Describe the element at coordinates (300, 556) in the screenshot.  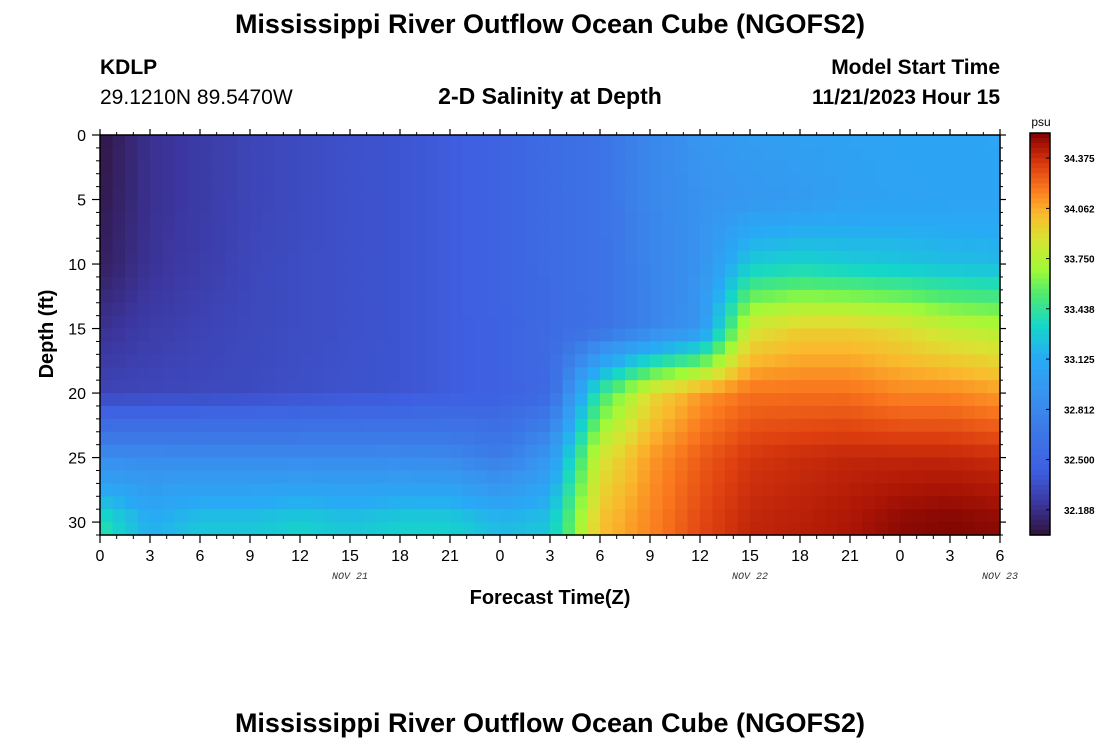
I see `x-tick-label: 12` at that location.